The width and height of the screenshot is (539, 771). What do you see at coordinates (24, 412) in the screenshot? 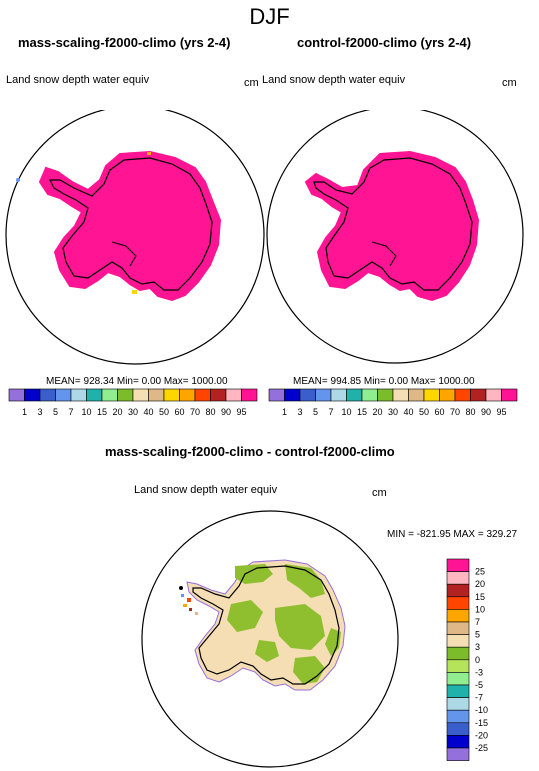
I see `panel-1-colorbar-label: 1` at bounding box center [24, 412].